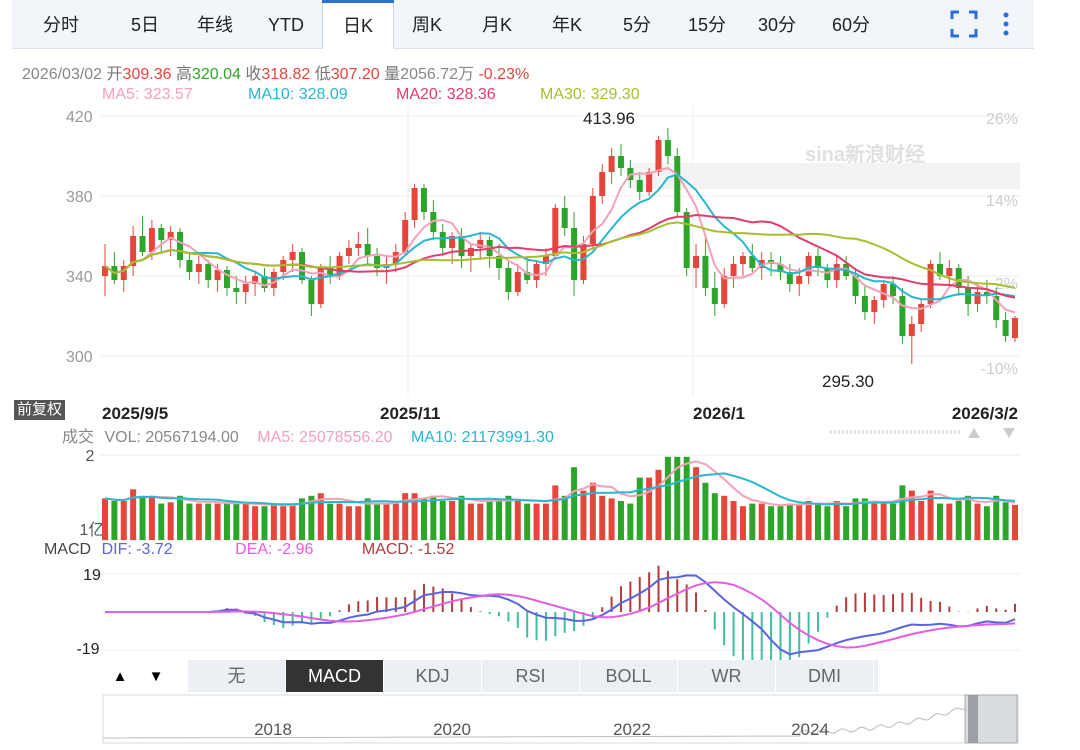 Image resolution: width=1080 pixels, height=750 pixels. Describe the element at coordinates (147, 95) in the screenshot. I see `ma-legend: MA5: 323.57` at that location.